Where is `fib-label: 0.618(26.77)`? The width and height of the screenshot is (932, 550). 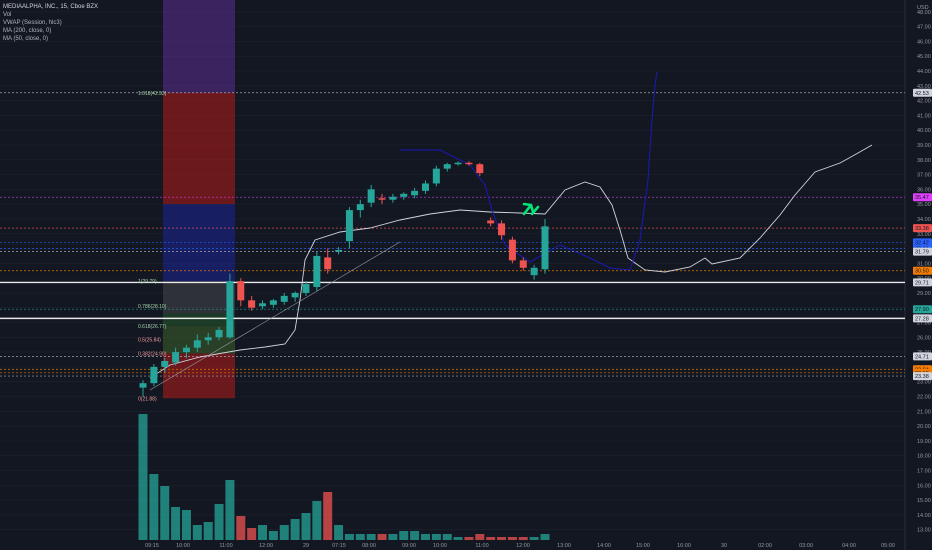 fib-label: 0.618(26.77) is located at coordinates (152, 327).